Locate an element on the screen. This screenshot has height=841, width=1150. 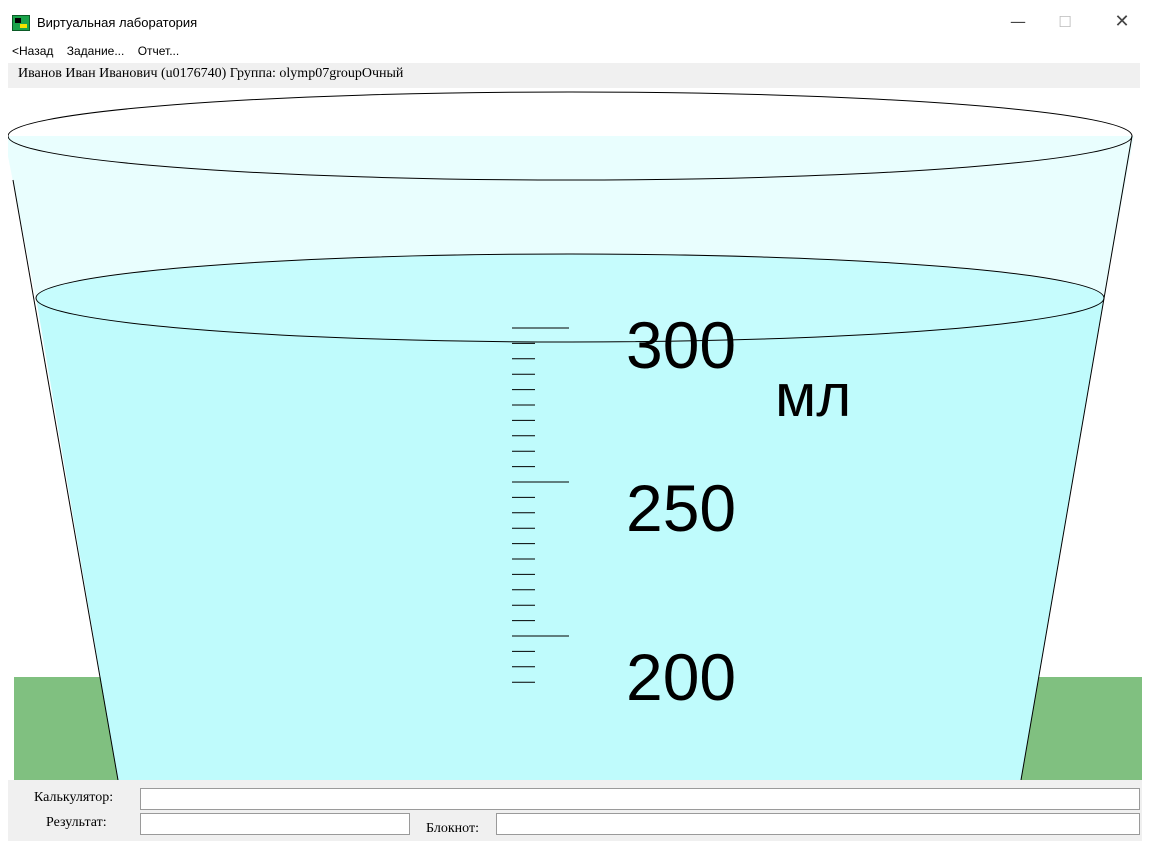
menu-back: <Назад is located at coordinates (33, 51).